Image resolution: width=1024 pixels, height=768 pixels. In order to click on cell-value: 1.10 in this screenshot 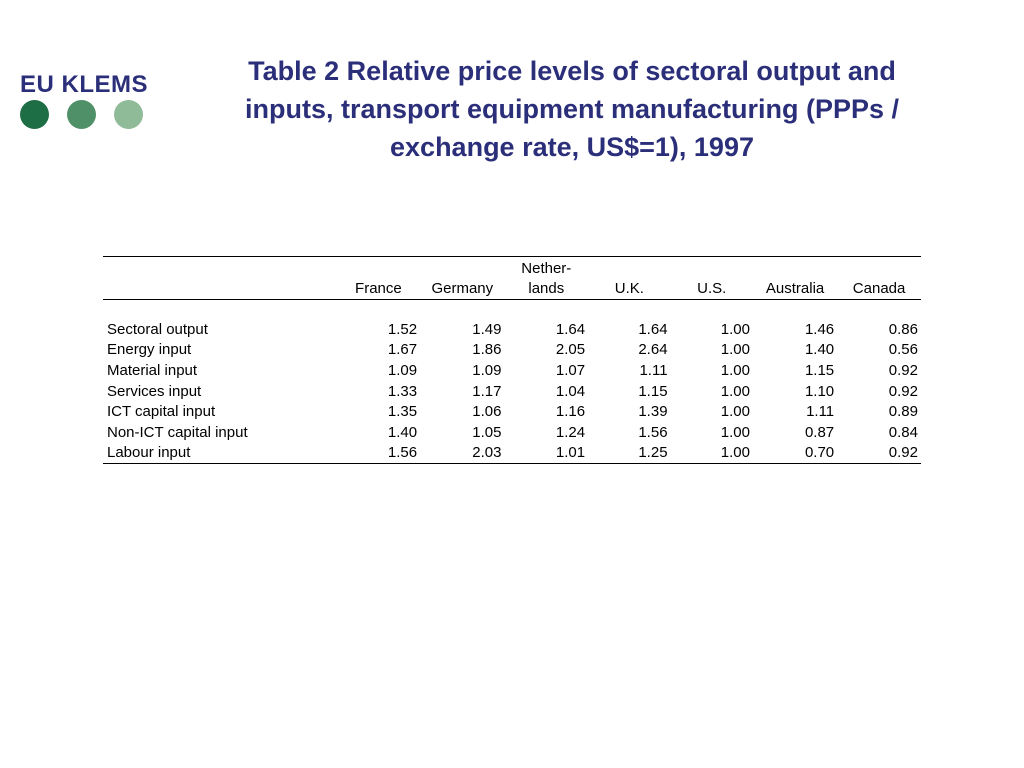, I will do `click(819, 391)`.